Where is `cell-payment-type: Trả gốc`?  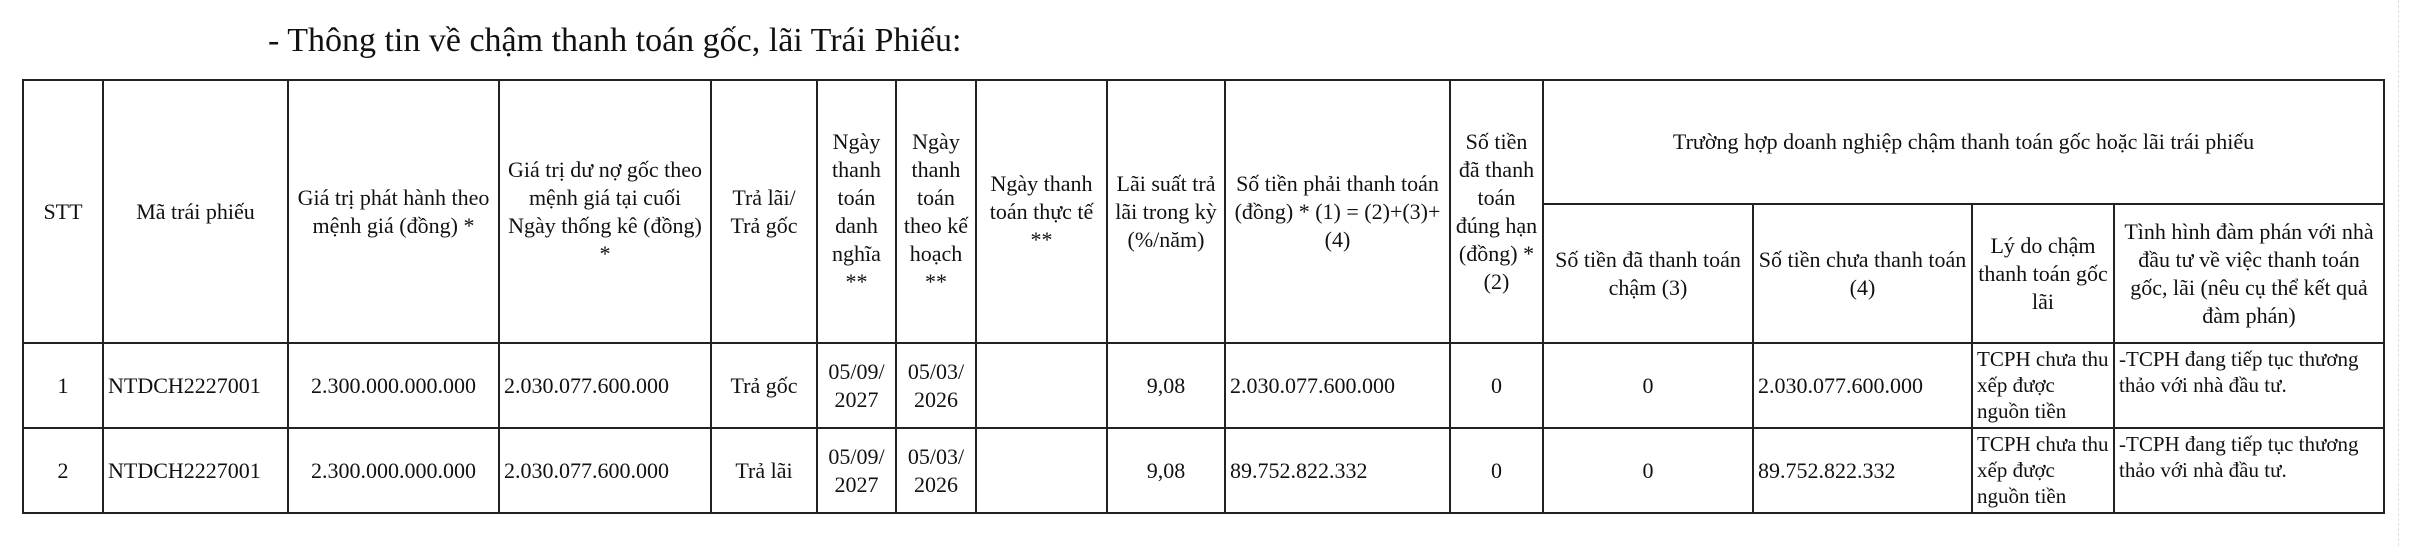 cell-payment-type: Trả gốc is located at coordinates (764, 385).